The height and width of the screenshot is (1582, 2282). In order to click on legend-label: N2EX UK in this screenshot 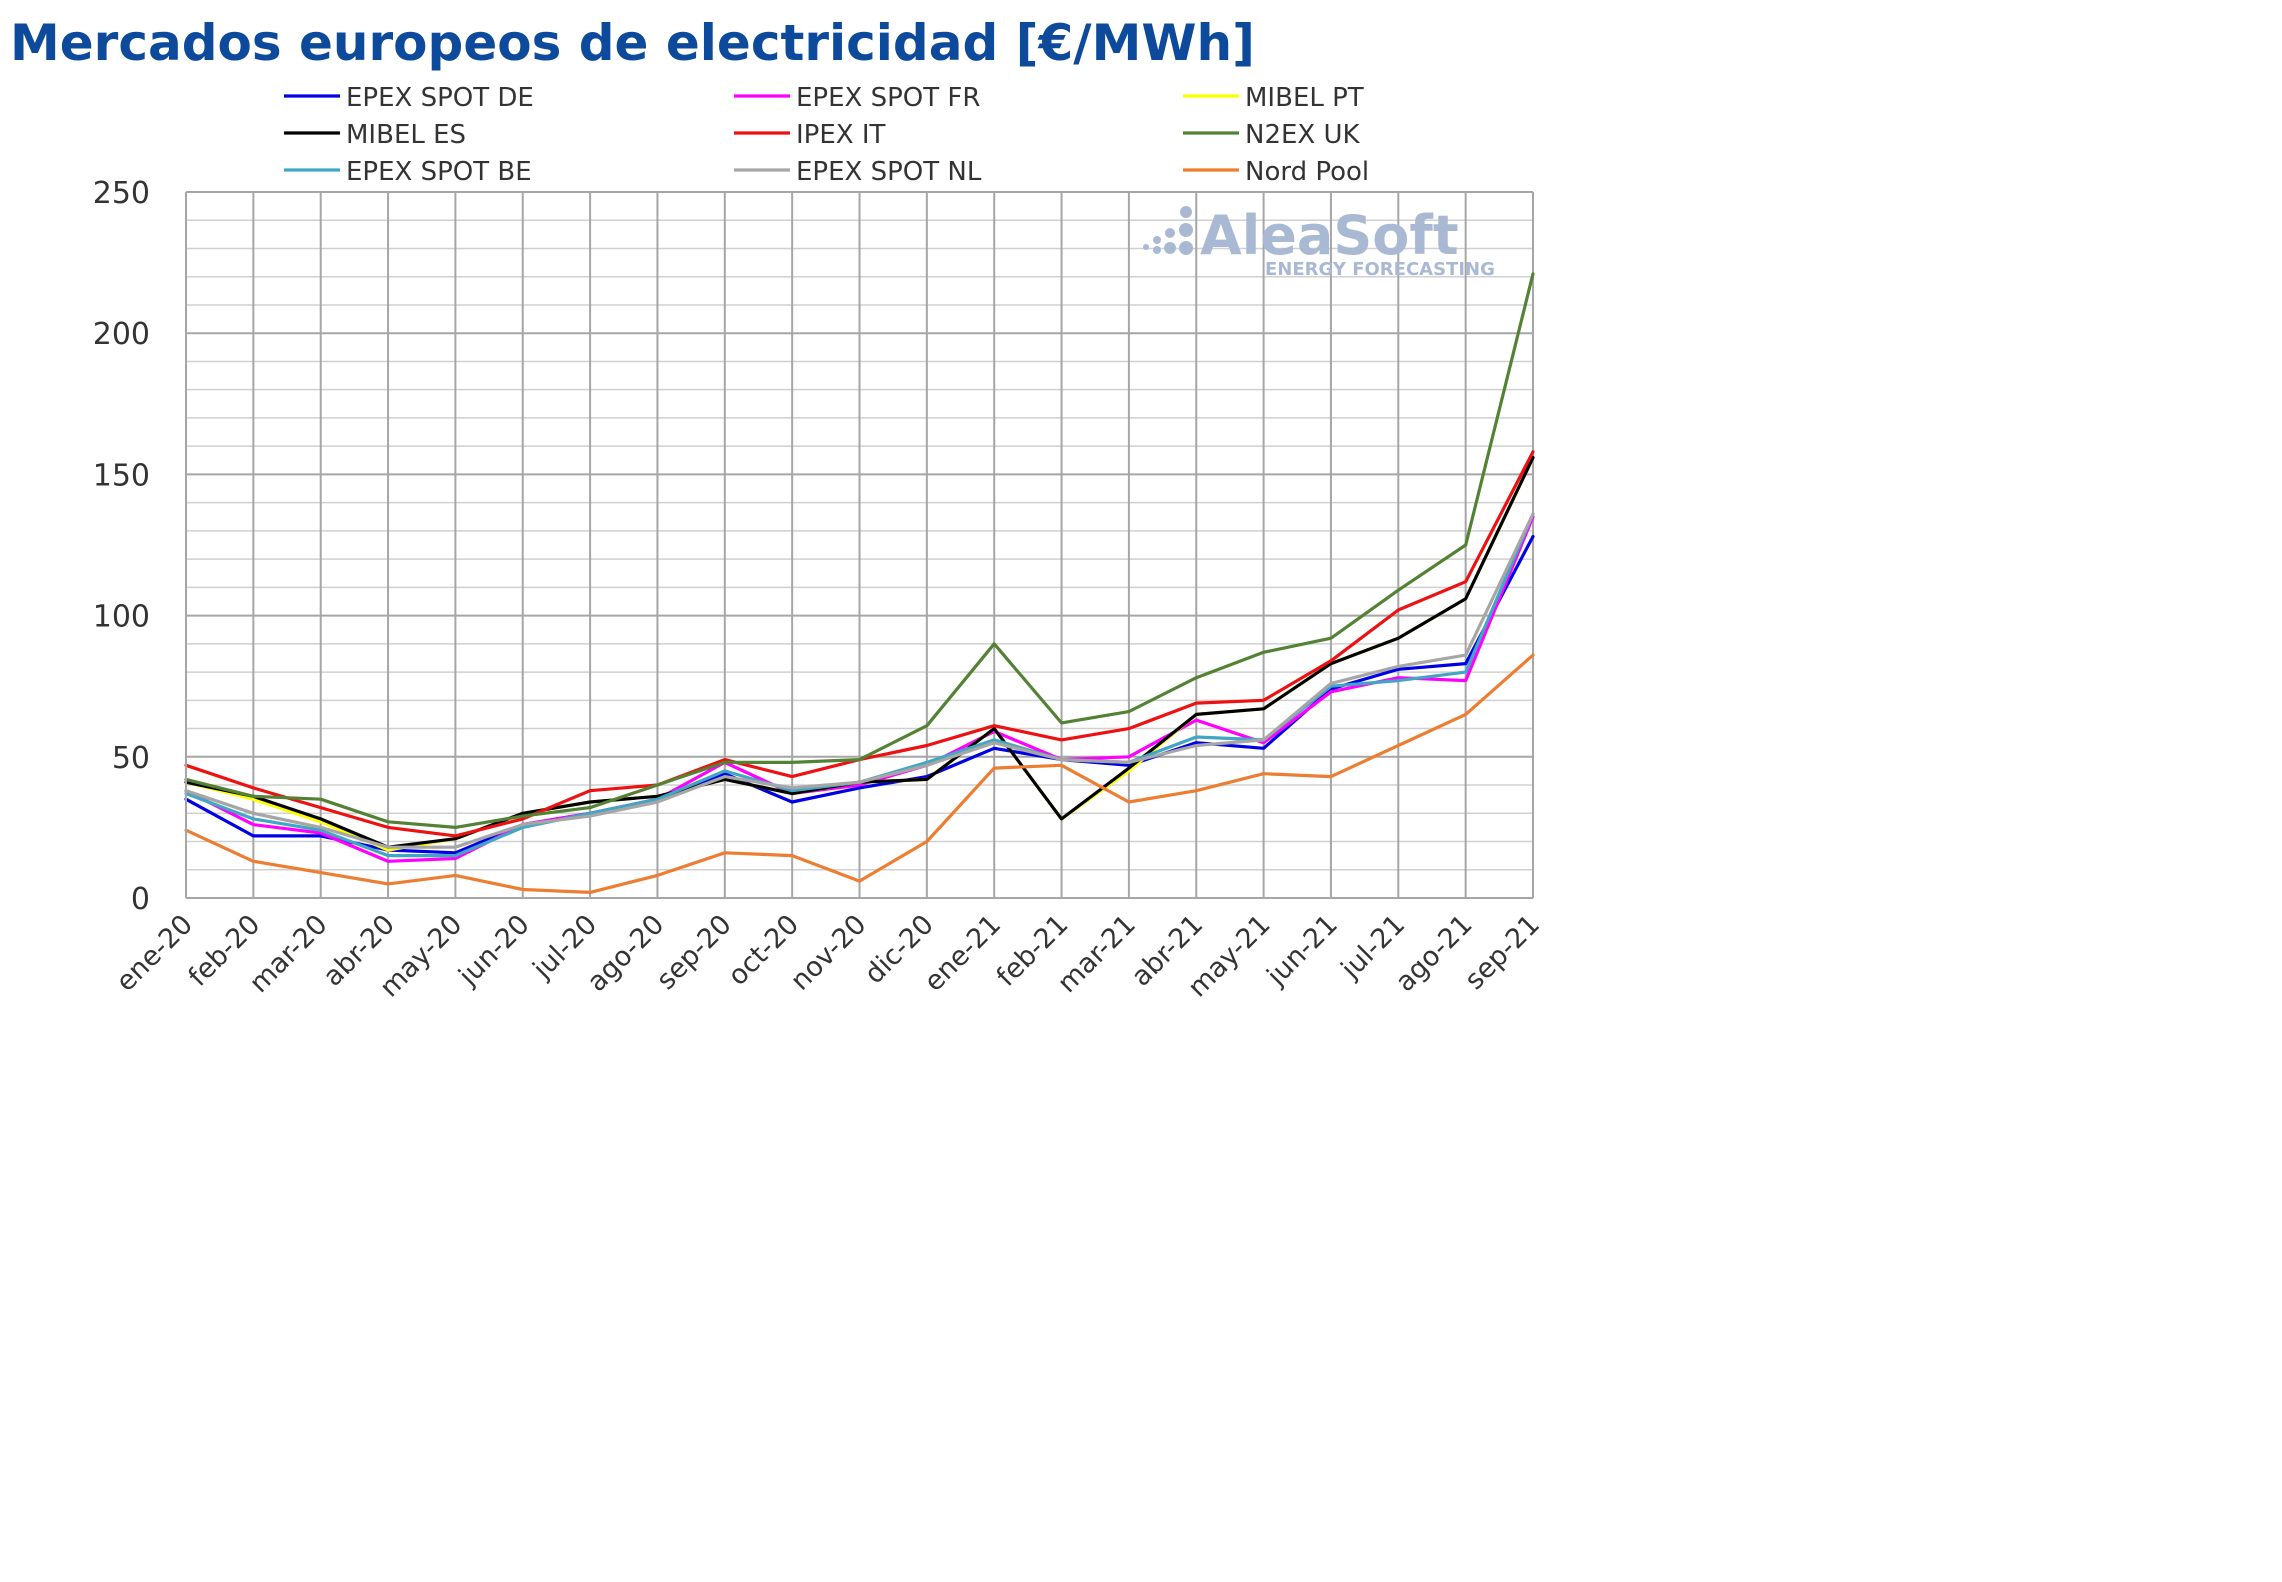, I will do `click(1303, 135)`.